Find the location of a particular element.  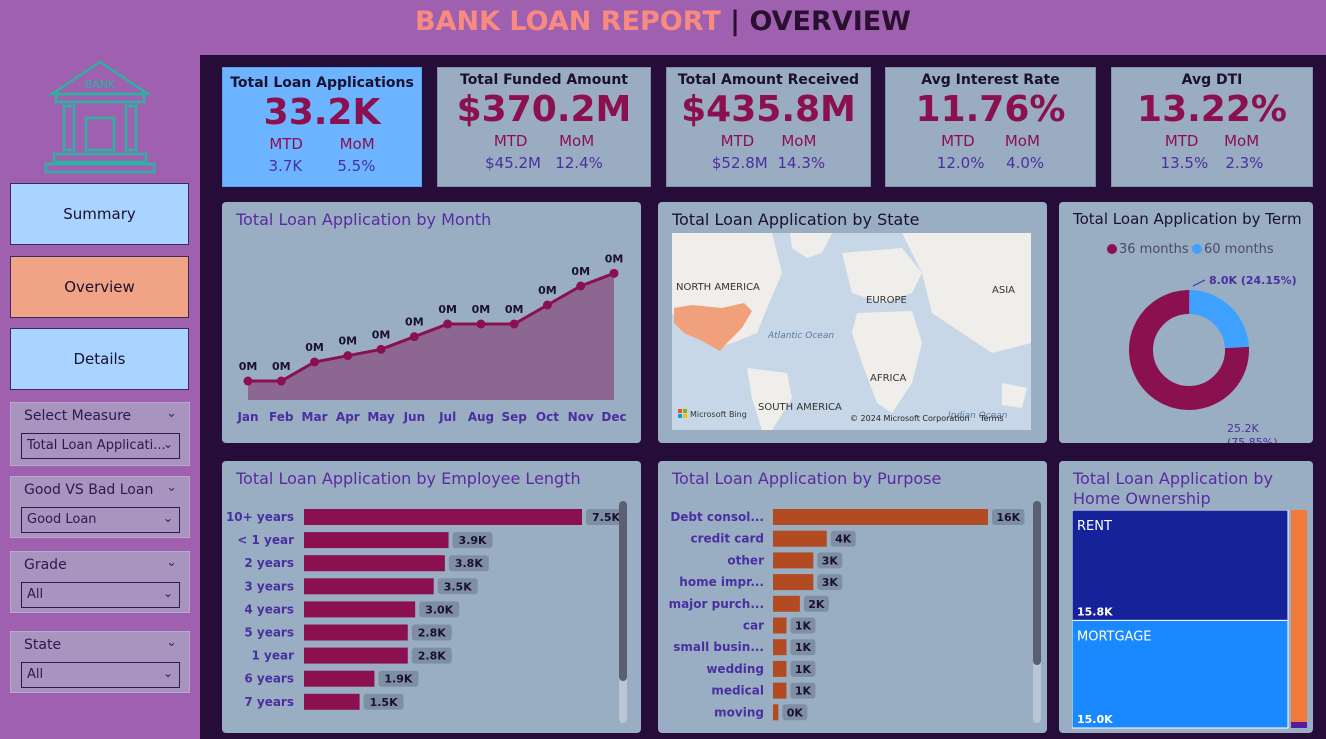

state-dropdown: All ⌄ is located at coordinates (100, 675).